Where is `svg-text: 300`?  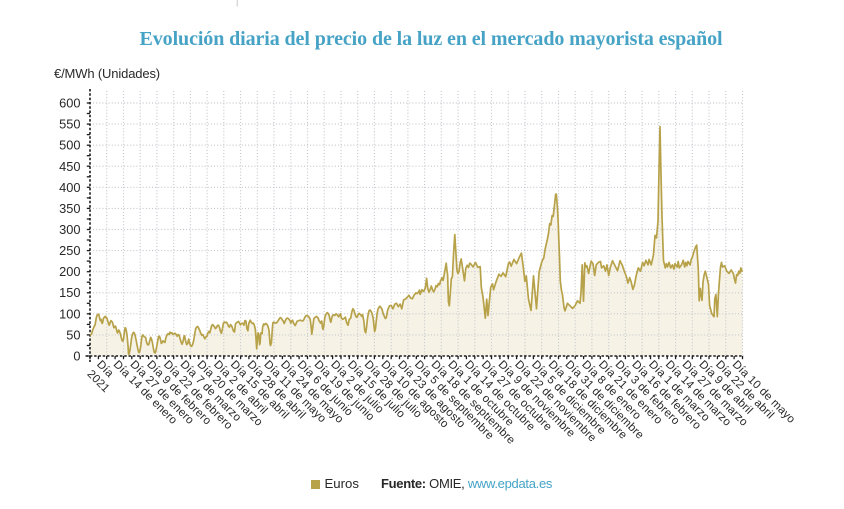 svg-text: 300 is located at coordinates (69, 229).